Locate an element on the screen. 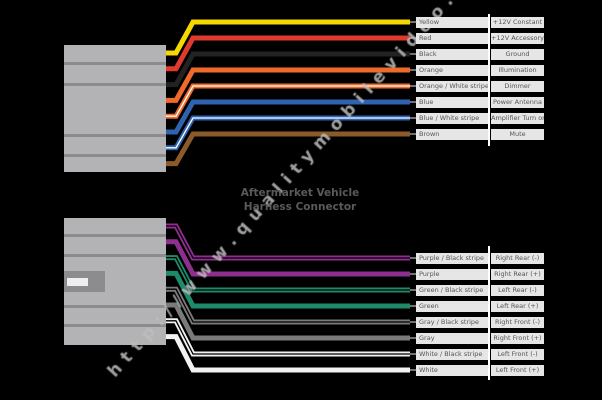 The height and width of the screenshot is (400, 602). wire-color-label: Green is located at coordinates (452, 306).